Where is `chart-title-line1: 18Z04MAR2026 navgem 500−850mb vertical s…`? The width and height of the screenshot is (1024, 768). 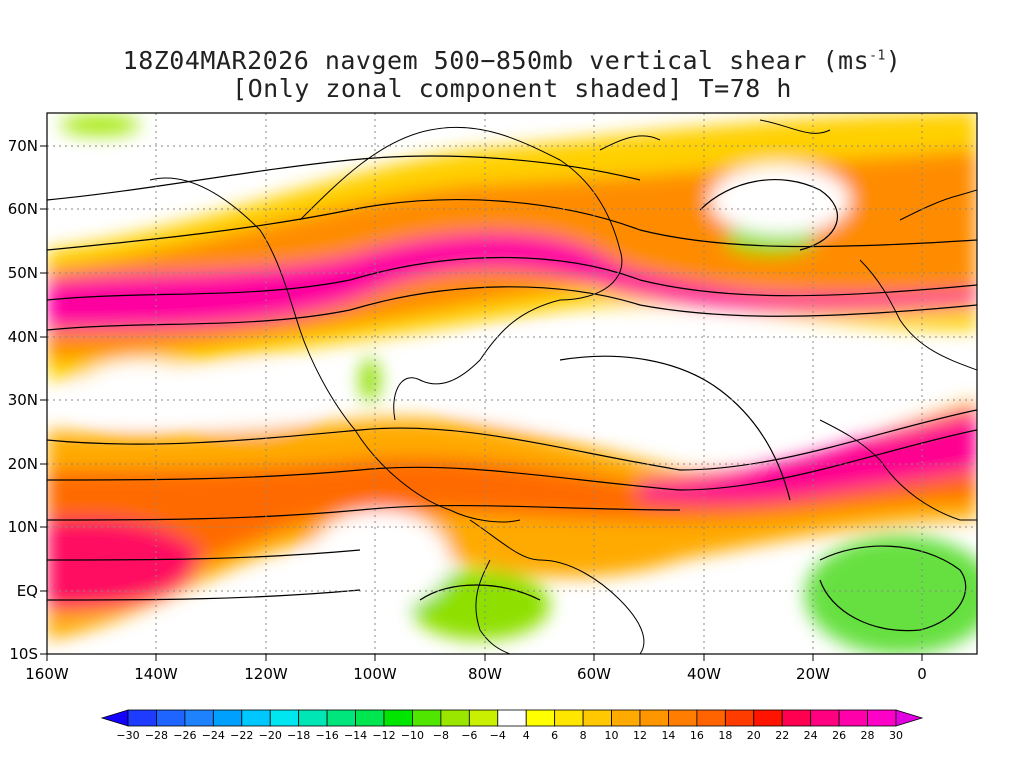
chart-title-line1: 18Z04MAR2026 navgem 500−850mb vertical s… is located at coordinates (512, 60).